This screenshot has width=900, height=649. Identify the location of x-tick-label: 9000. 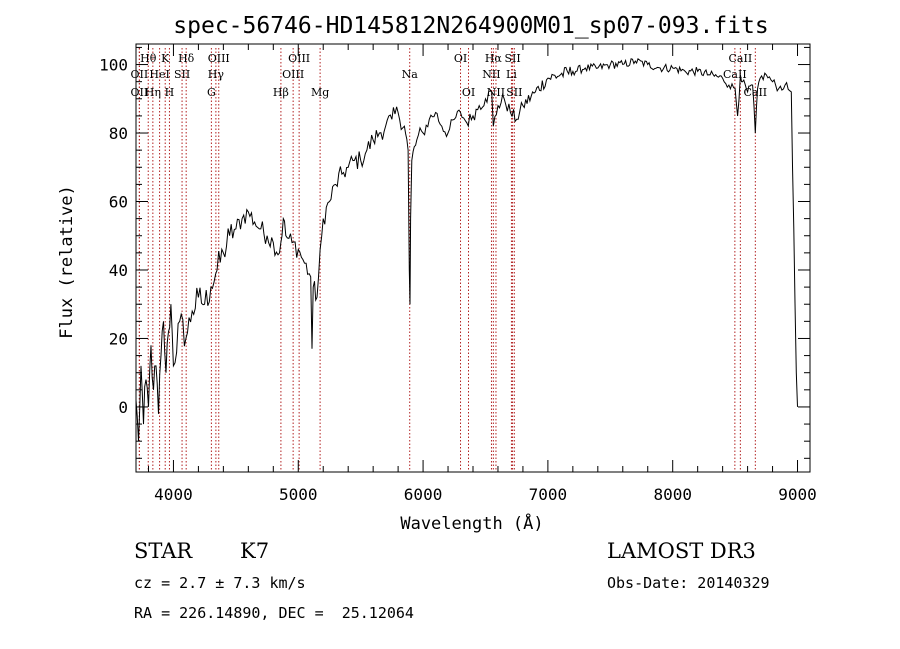
(797, 494).